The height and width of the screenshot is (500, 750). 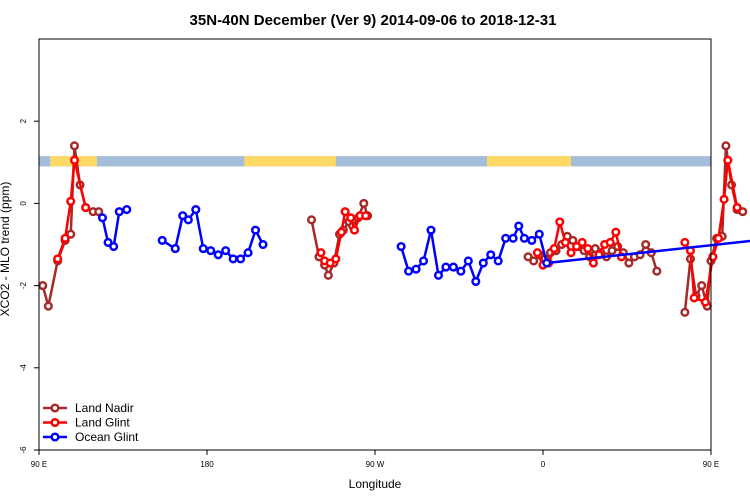 What do you see at coordinates (104, 408) in the screenshot?
I see `legend-label-land-nadir: Land Nadir` at bounding box center [104, 408].